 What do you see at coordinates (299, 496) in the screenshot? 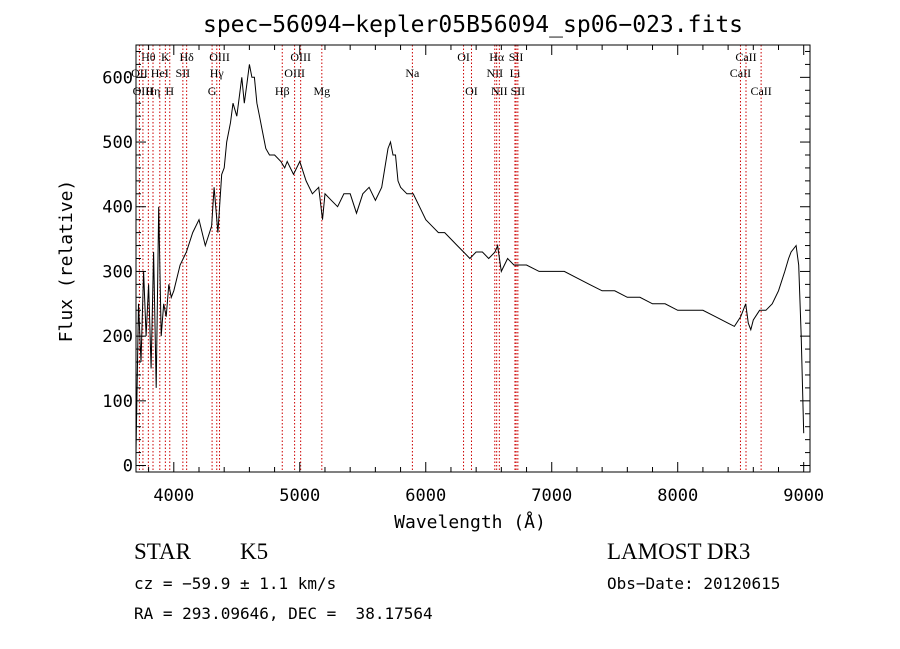
I see `x-tick-label: 5000` at bounding box center [299, 496].